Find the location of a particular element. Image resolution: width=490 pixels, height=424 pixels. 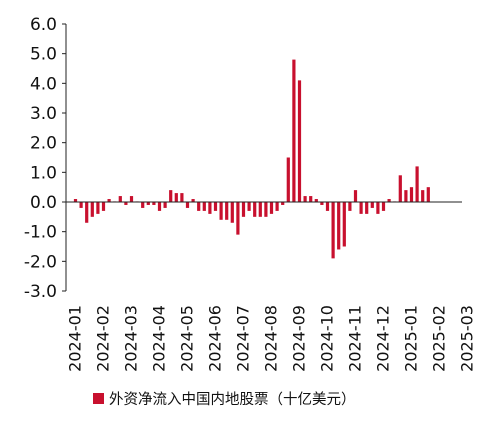

x-tick-label: 2024-03 is located at coordinates (131, 338).